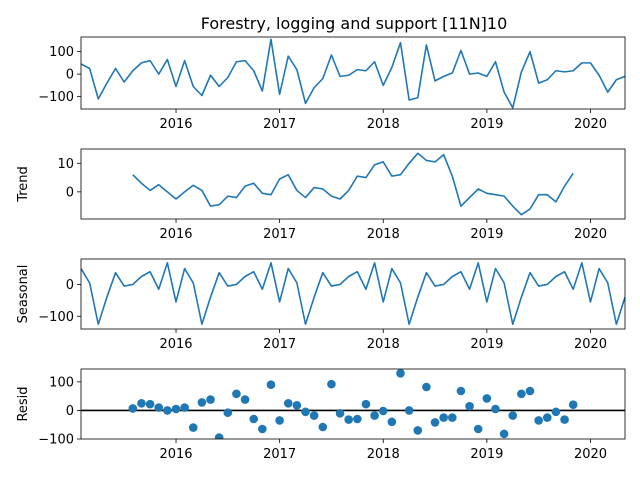 Image resolution: width=640 pixels, height=480 pixels. I want to click on series-line-observed, so click(353, 73).